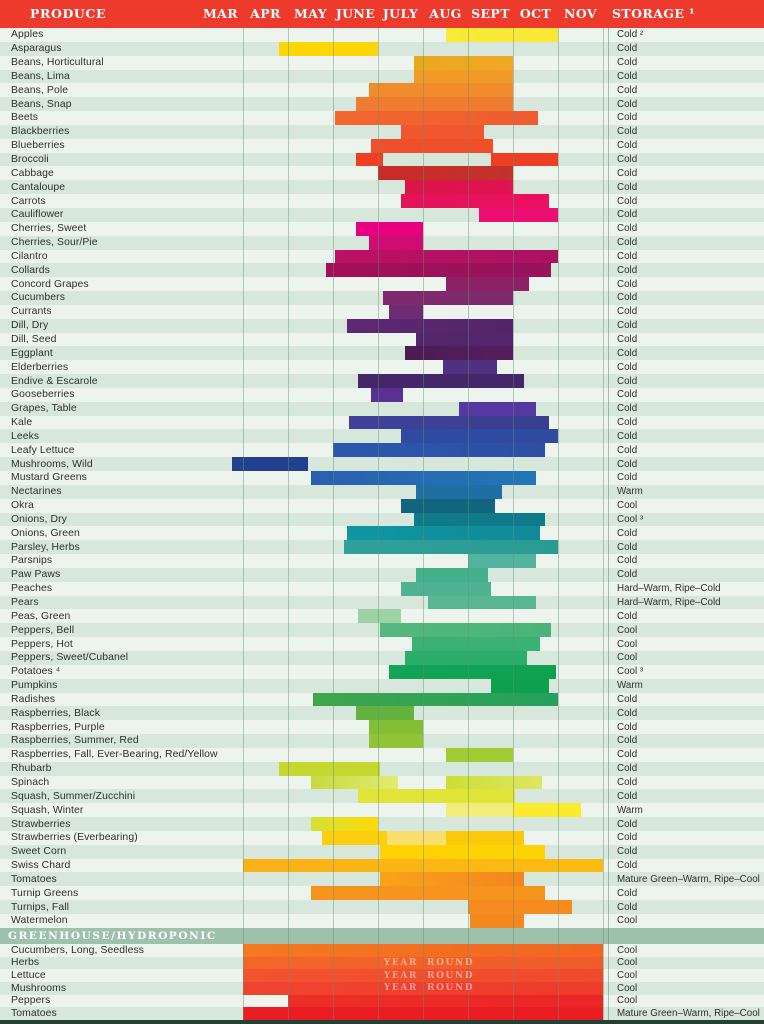  Describe the element at coordinates (28, 201) in the screenshot. I see `produce-name: Carrots` at that location.